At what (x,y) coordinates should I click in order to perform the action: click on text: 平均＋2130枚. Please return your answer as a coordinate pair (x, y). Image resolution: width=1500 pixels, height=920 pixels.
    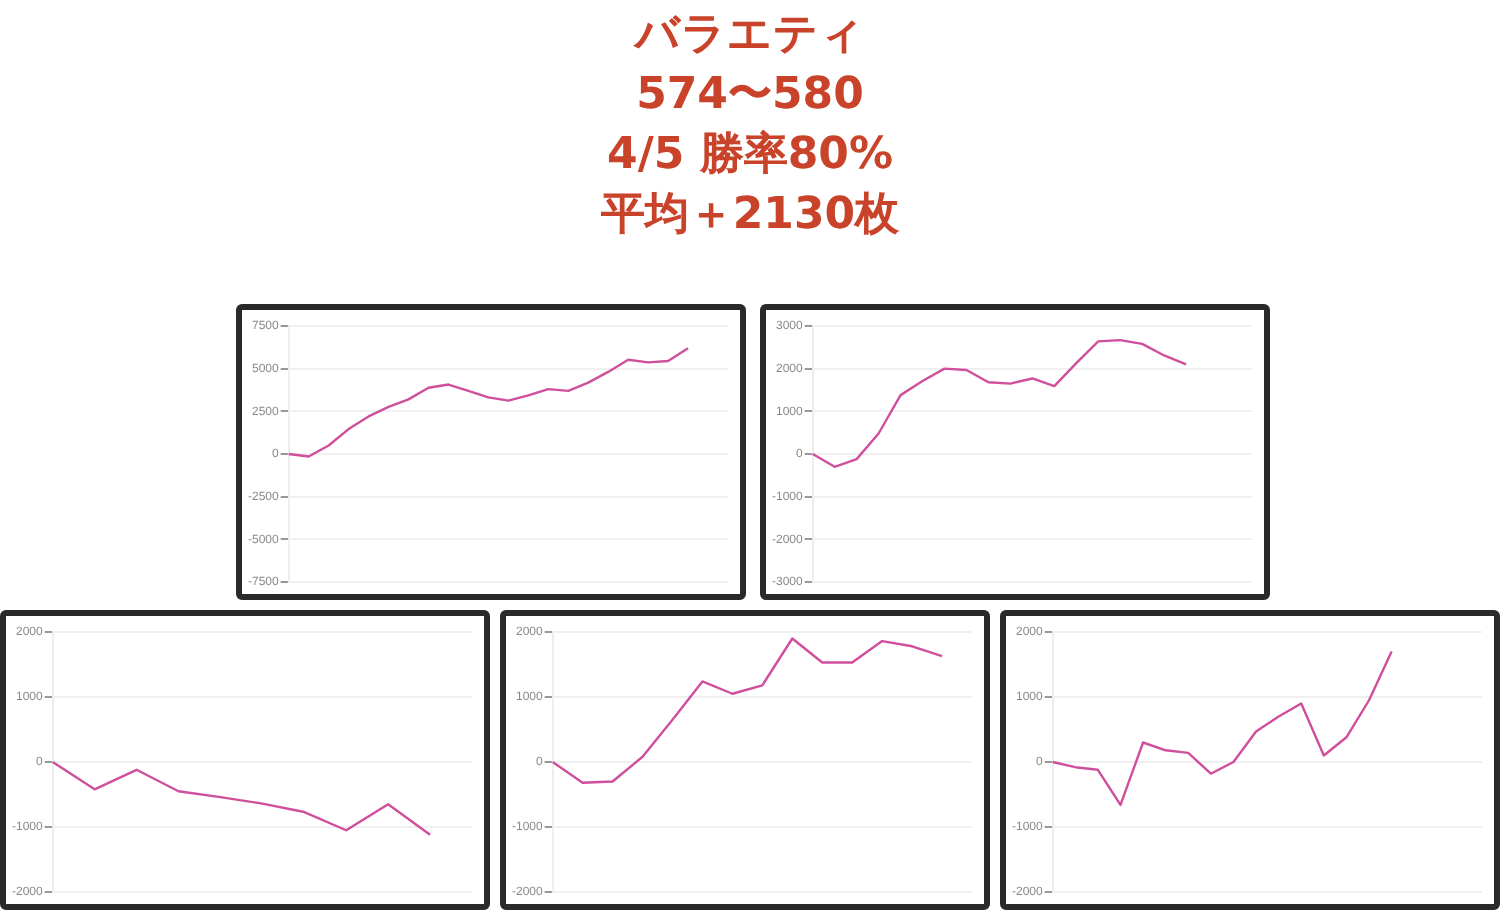
    Looking at the image, I should click on (750, 216).